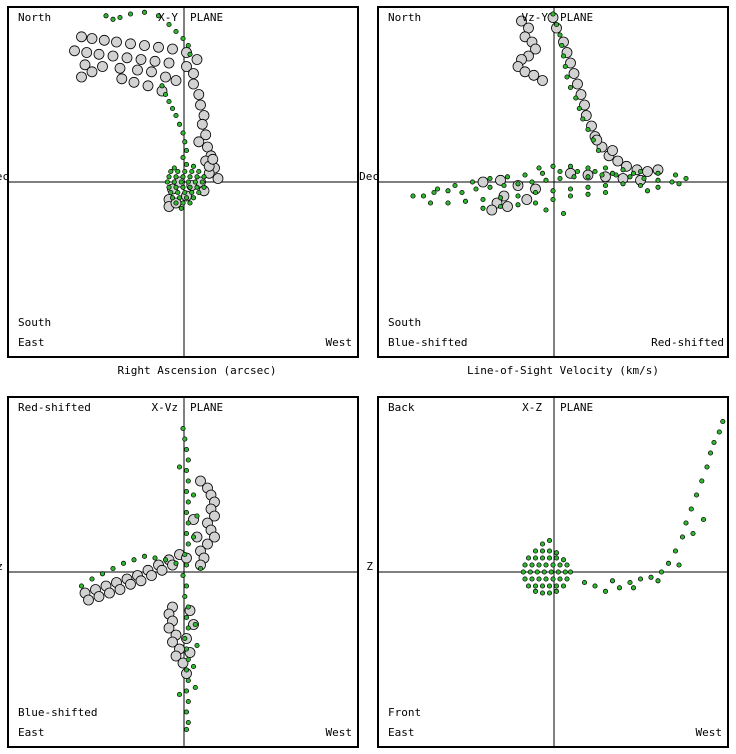  What do you see at coordinates (57, 712) in the screenshot?
I see `panel-bottom-left-upper-label: Blue-shifted` at bounding box center [57, 712].